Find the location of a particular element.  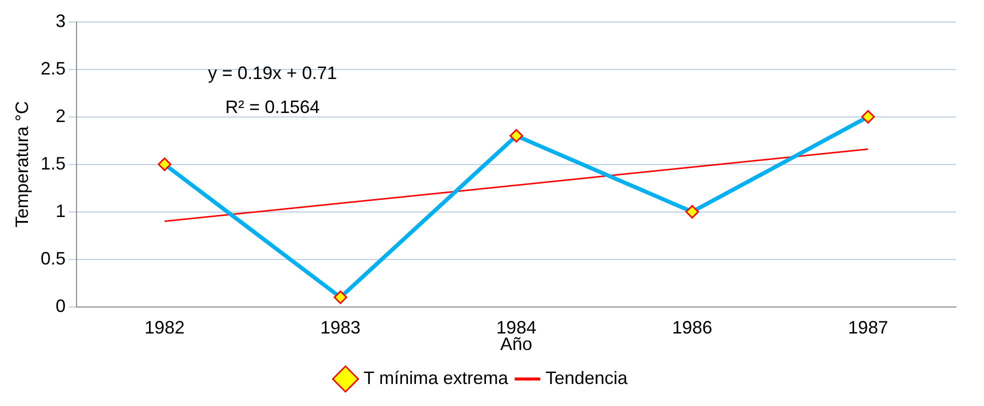

annotation: y = 0.19x + 0.71 is located at coordinates (273, 73).